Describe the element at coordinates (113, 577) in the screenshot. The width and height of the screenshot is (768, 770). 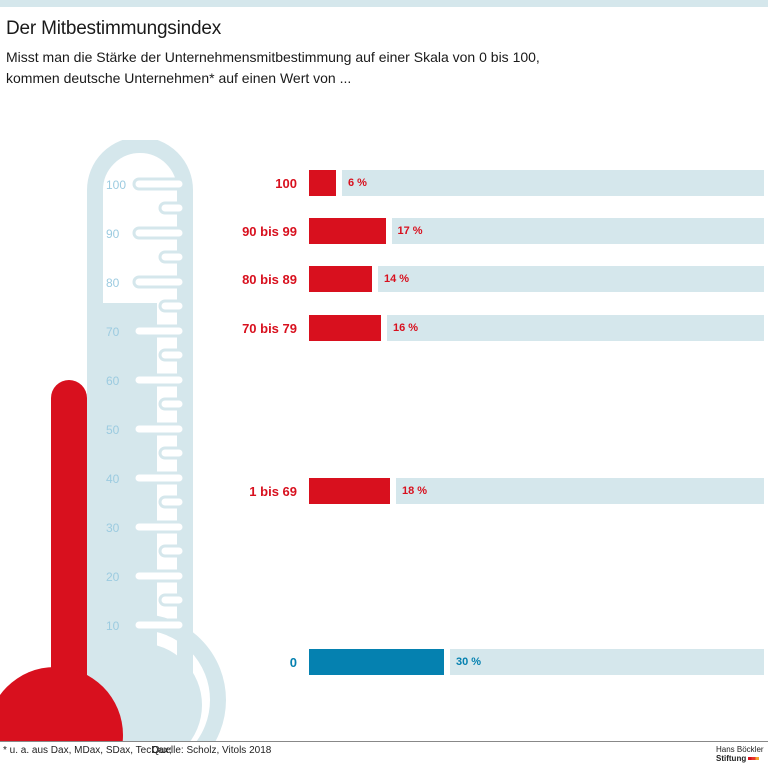
I see `thermometer-scale-label: 20` at that location.